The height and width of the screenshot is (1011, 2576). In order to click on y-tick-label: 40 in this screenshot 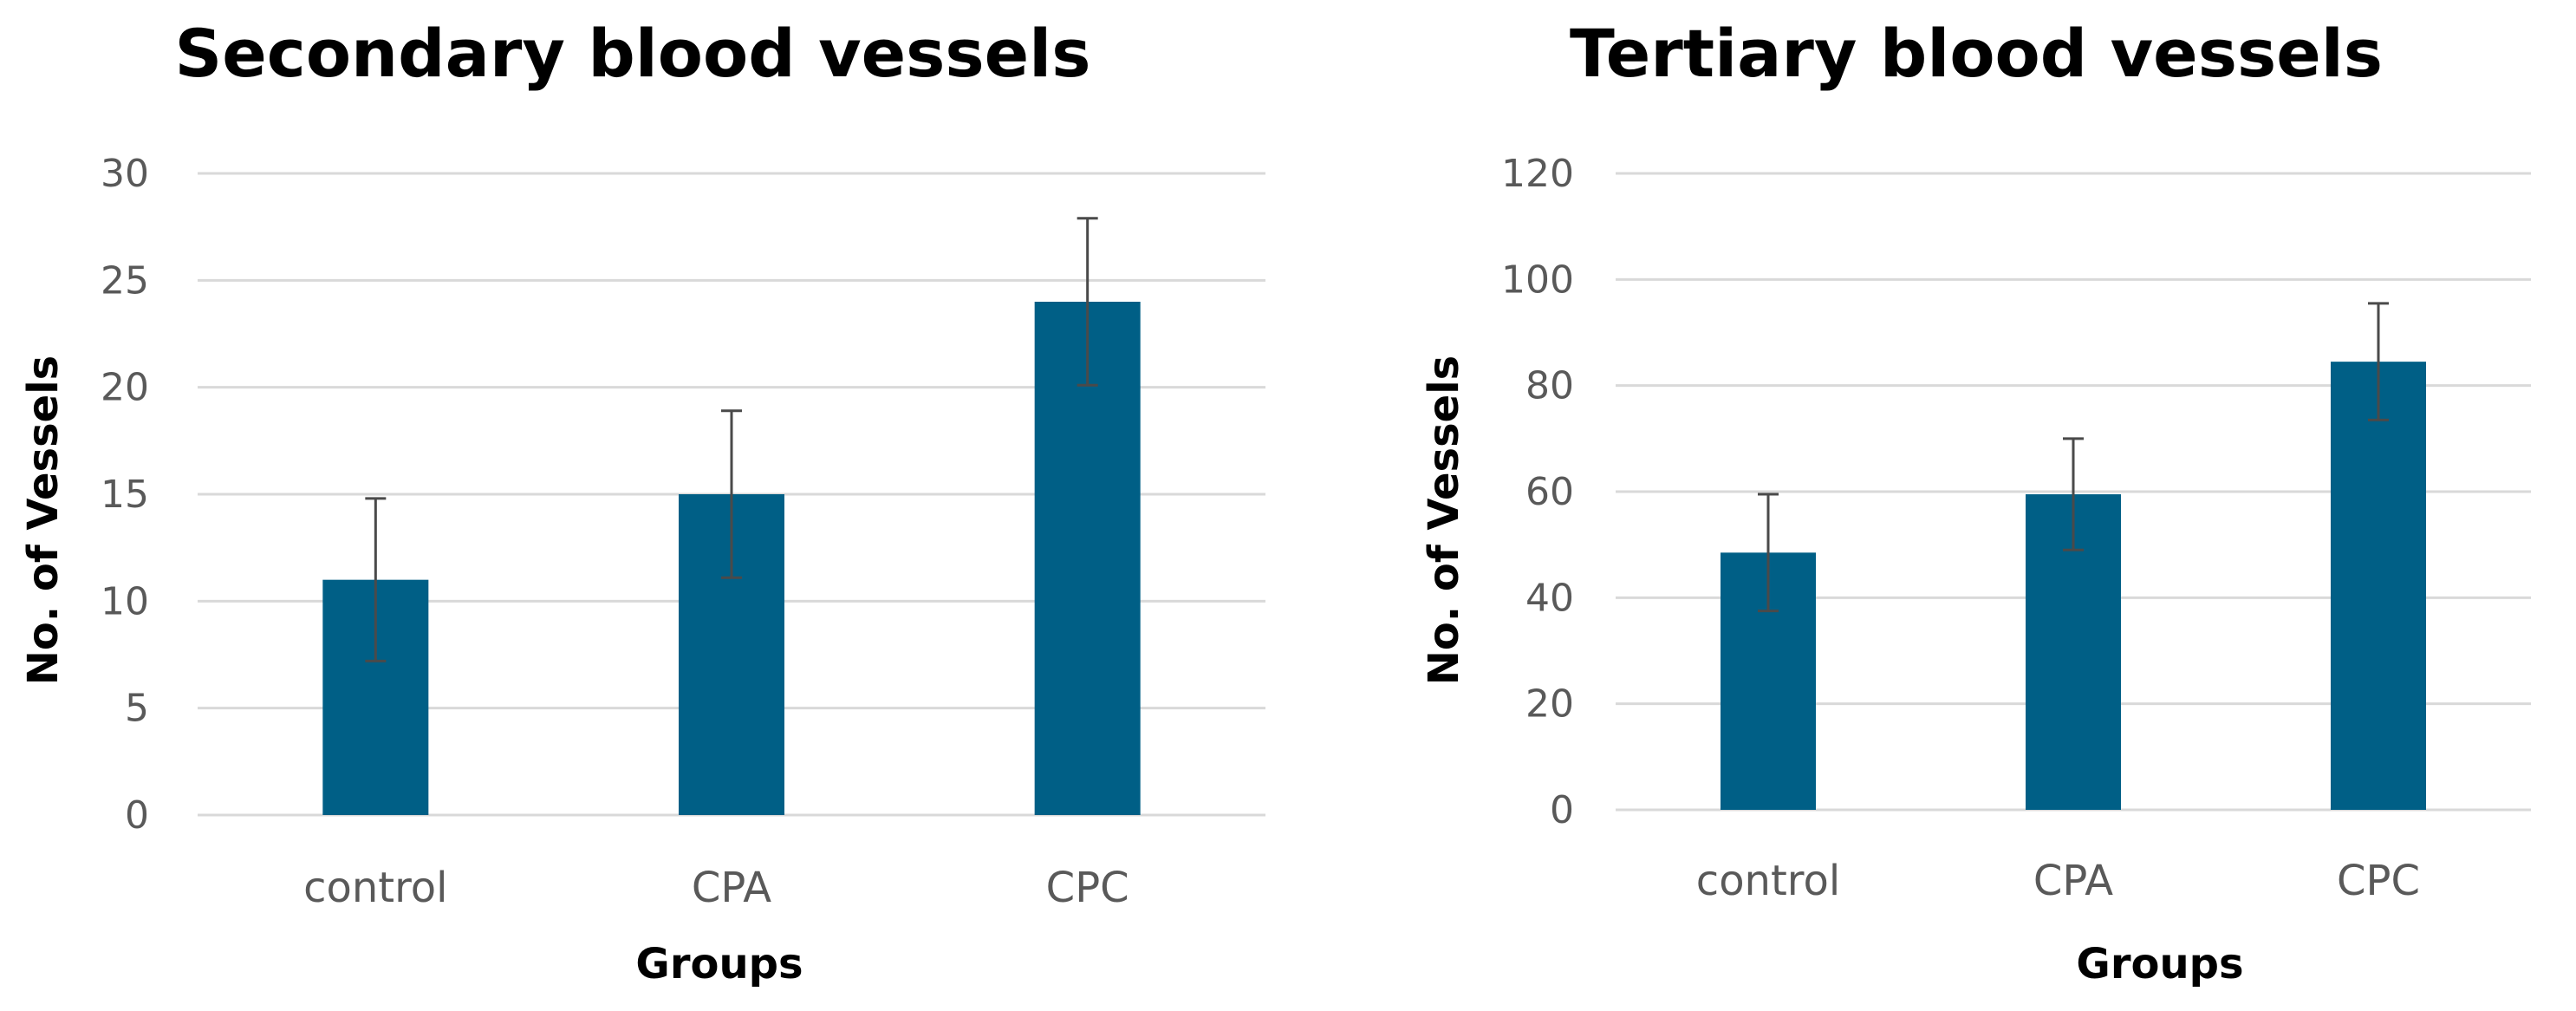, I will do `click(1549, 598)`.